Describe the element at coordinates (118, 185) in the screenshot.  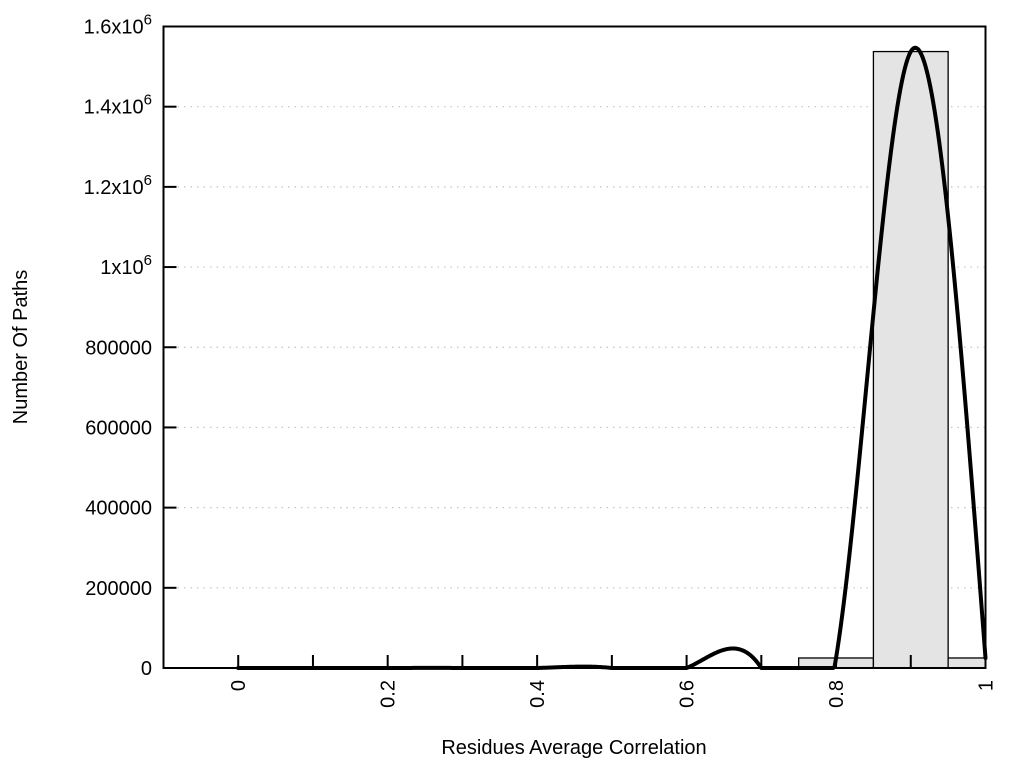
I see `y-tick-label: 1.2x10⁶` at that location.